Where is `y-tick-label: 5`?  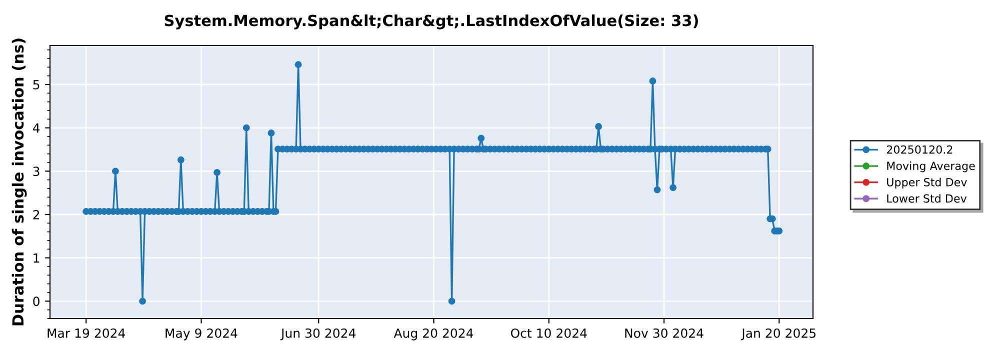
y-tick-label: 5 is located at coordinates (36, 85).